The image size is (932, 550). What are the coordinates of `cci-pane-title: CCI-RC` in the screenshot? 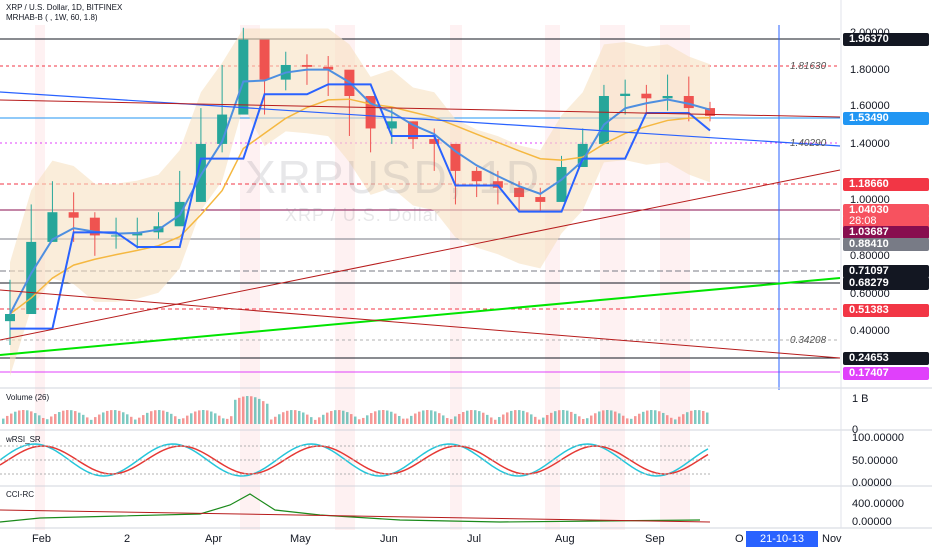 It's located at (20, 494).